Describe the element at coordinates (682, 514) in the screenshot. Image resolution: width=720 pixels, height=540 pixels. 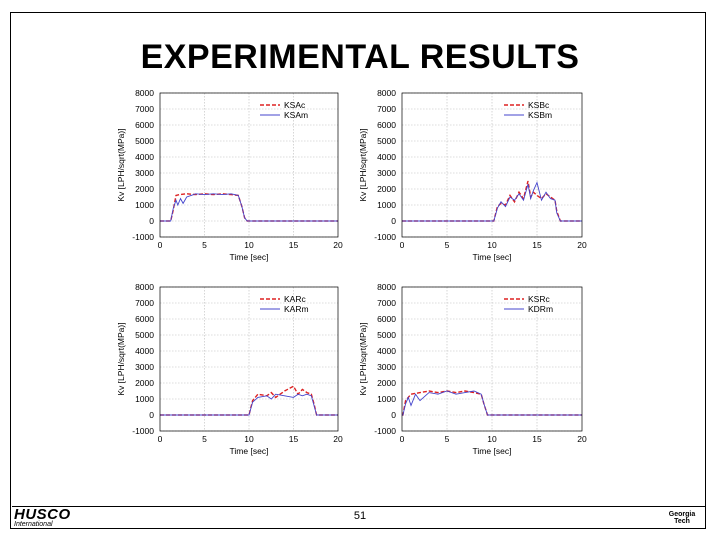
I see `georgia-tech-logo-line1: Georgia` at that location.